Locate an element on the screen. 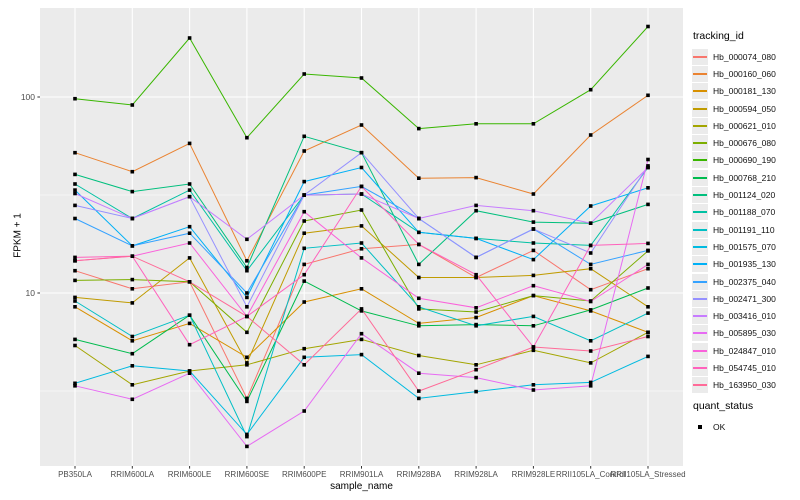 Image resolution: width=800 pixels, height=500 pixels. y-tick-label: 100 is located at coordinates (28, 97).